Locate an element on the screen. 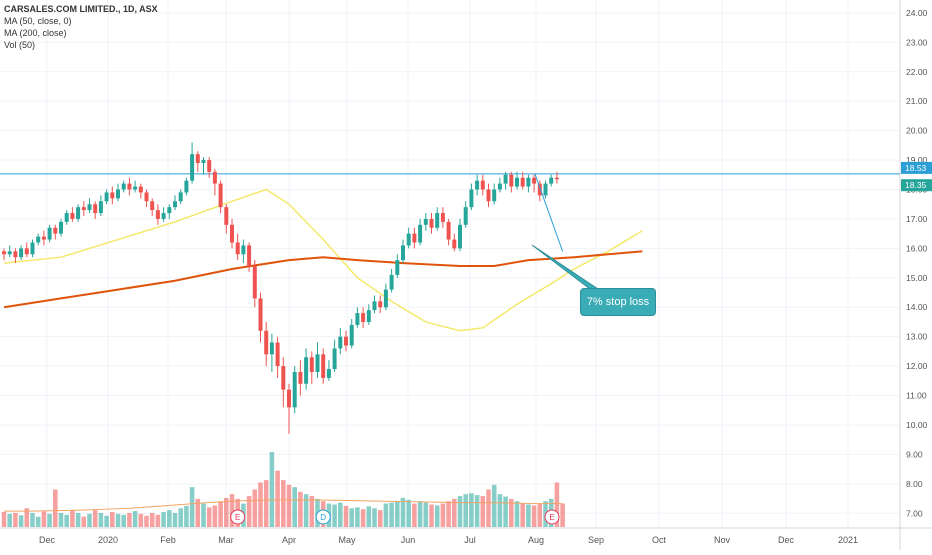 The image size is (932, 555). time-tick-label: Dec is located at coordinates (47, 540).